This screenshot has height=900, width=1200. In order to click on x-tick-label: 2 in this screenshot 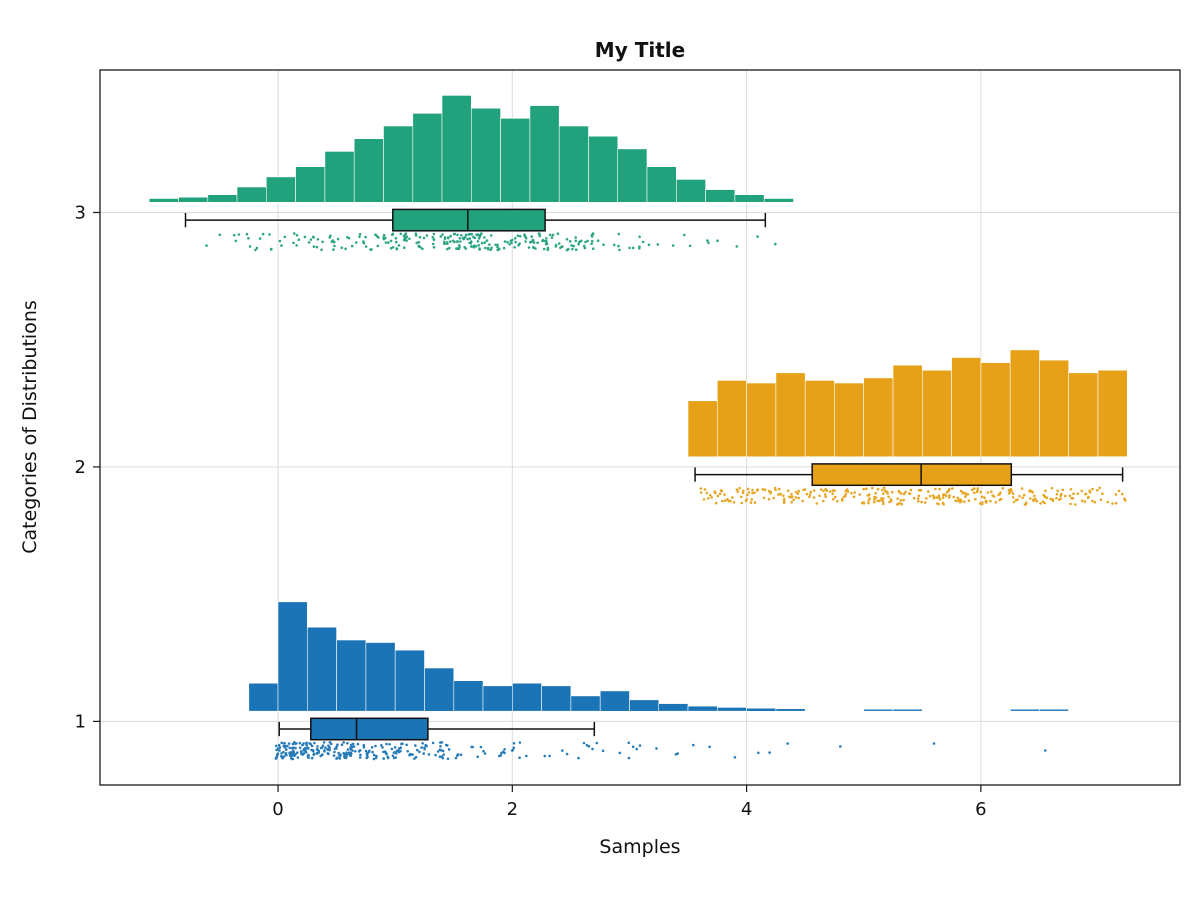, I will do `click(512, 809)`.